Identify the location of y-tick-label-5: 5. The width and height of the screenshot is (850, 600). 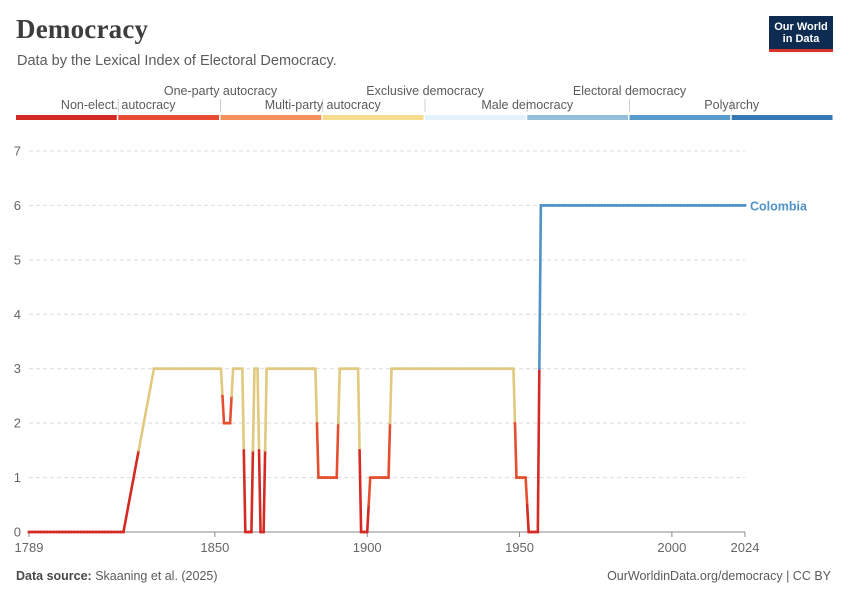
(17, 259).